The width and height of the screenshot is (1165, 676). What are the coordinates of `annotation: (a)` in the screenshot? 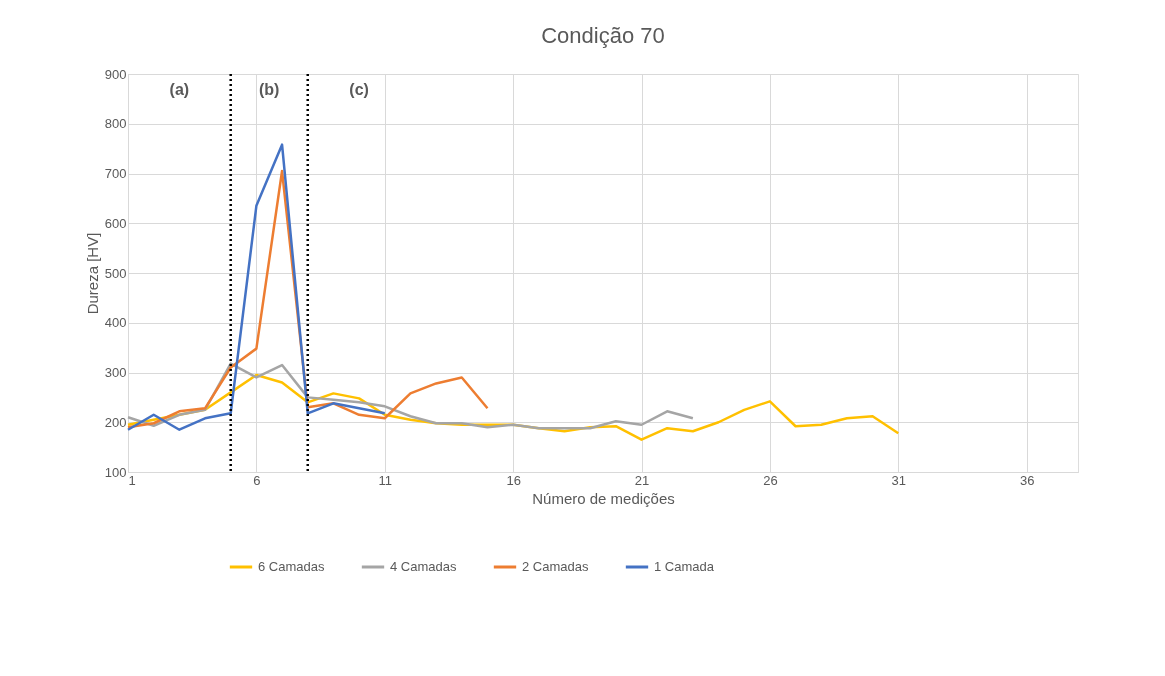 It's located at (179, 89).